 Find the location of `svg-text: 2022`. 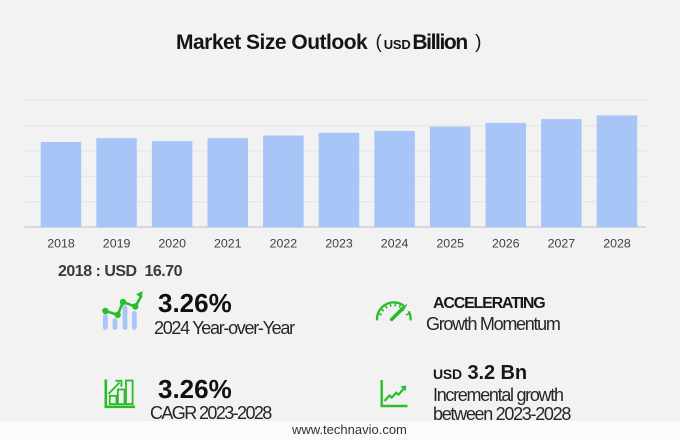

svg-text: 2022 is located at coordinates (284, 243).